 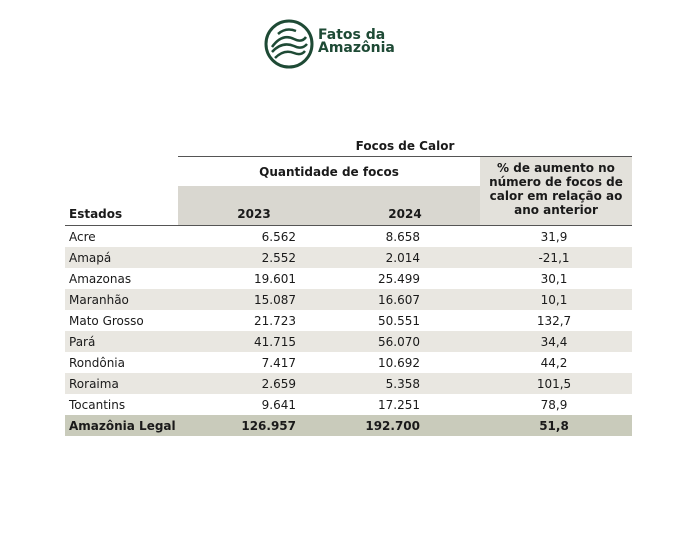 What do you see at coordinates (278, 384) in the screenshot?
I see `cell-2023: 2.659` at bounding box center [278, 384].